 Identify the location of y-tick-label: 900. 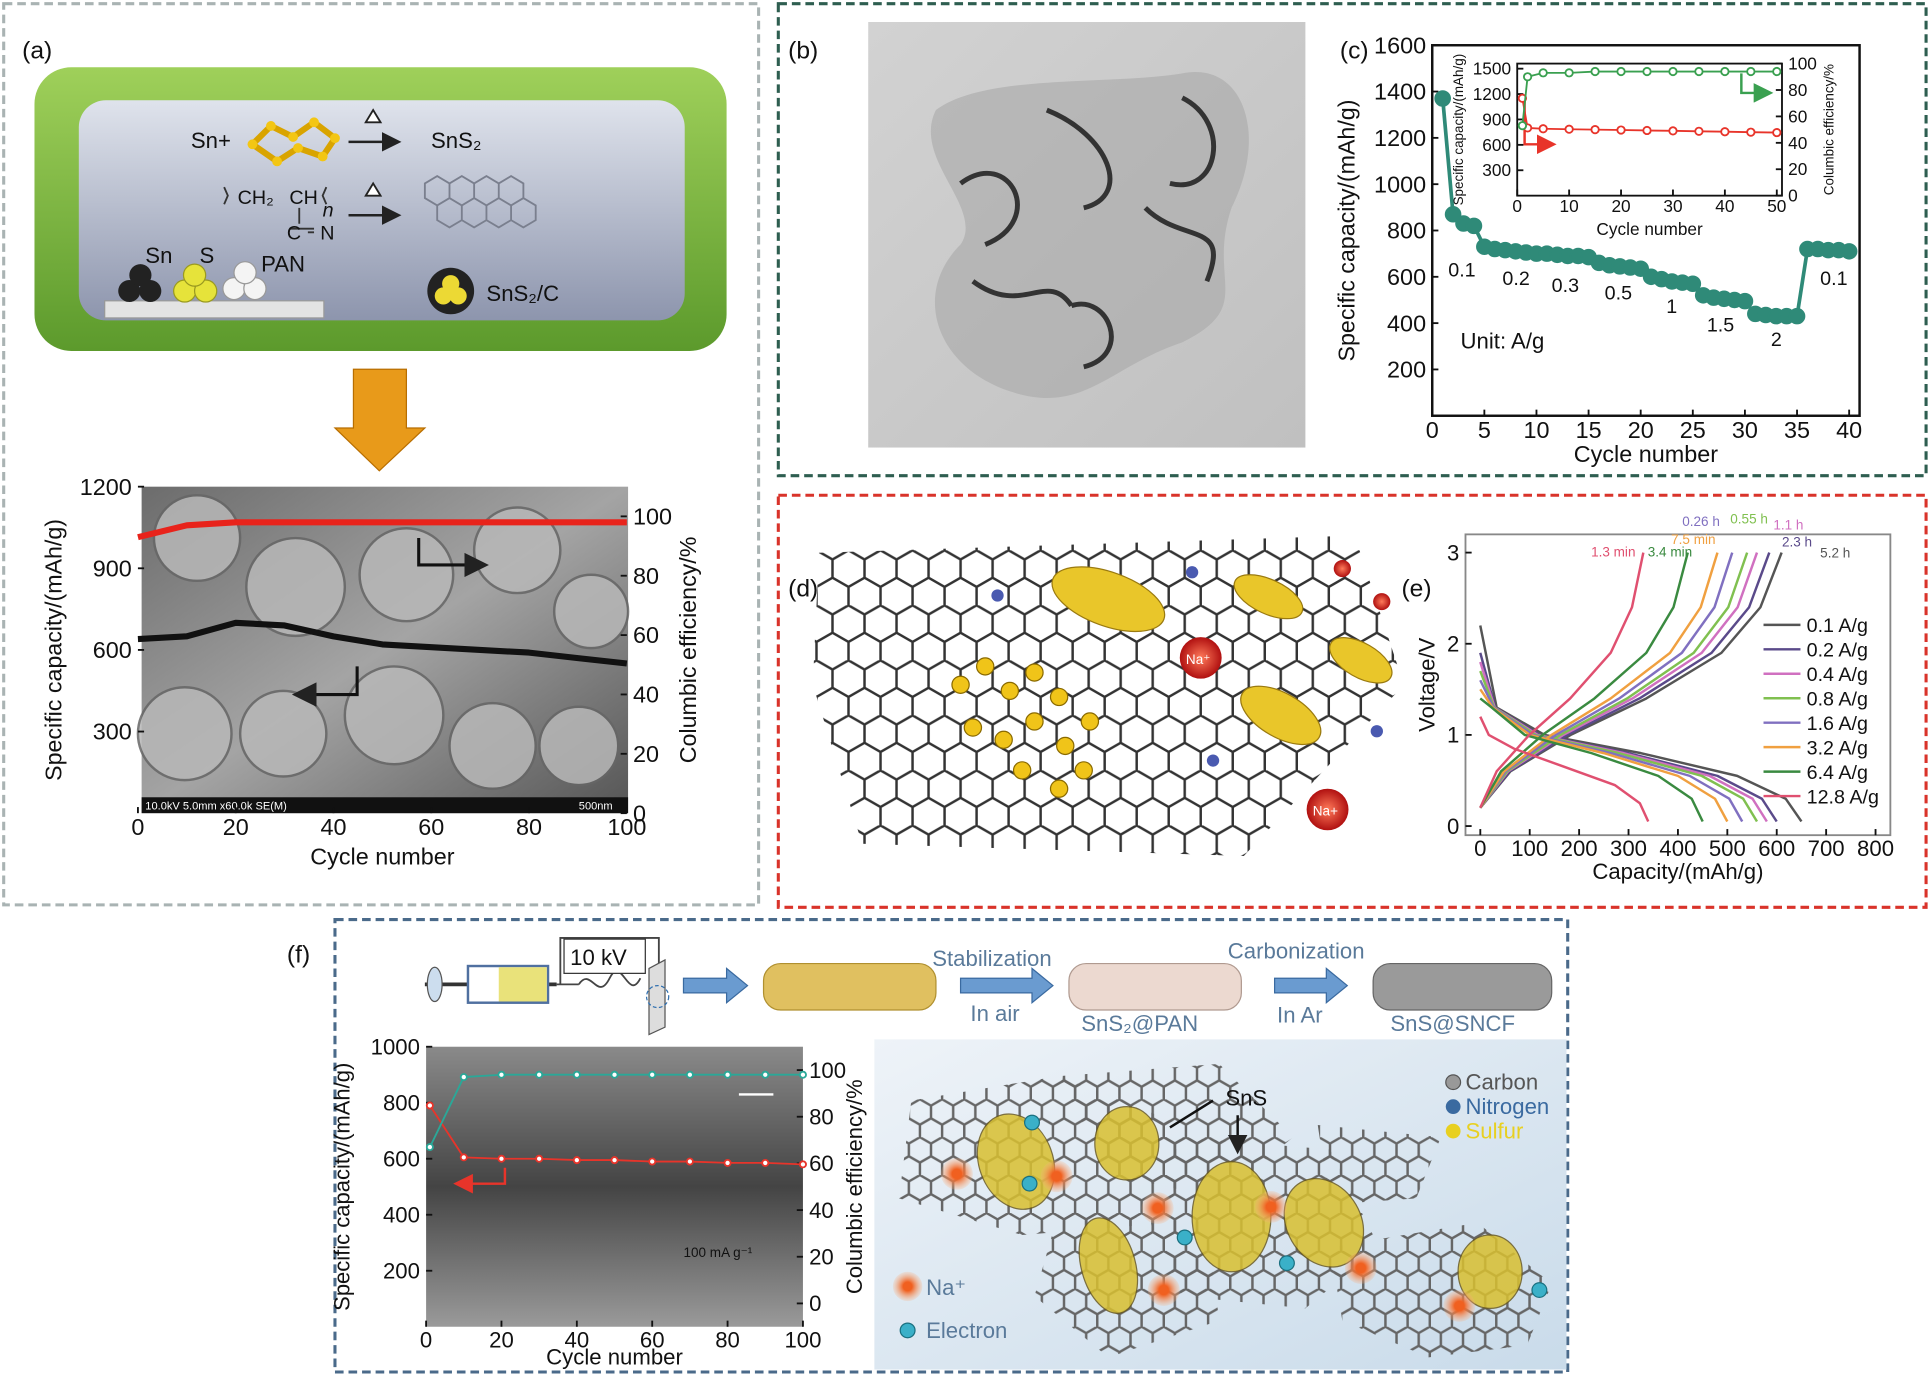
(112, 569).